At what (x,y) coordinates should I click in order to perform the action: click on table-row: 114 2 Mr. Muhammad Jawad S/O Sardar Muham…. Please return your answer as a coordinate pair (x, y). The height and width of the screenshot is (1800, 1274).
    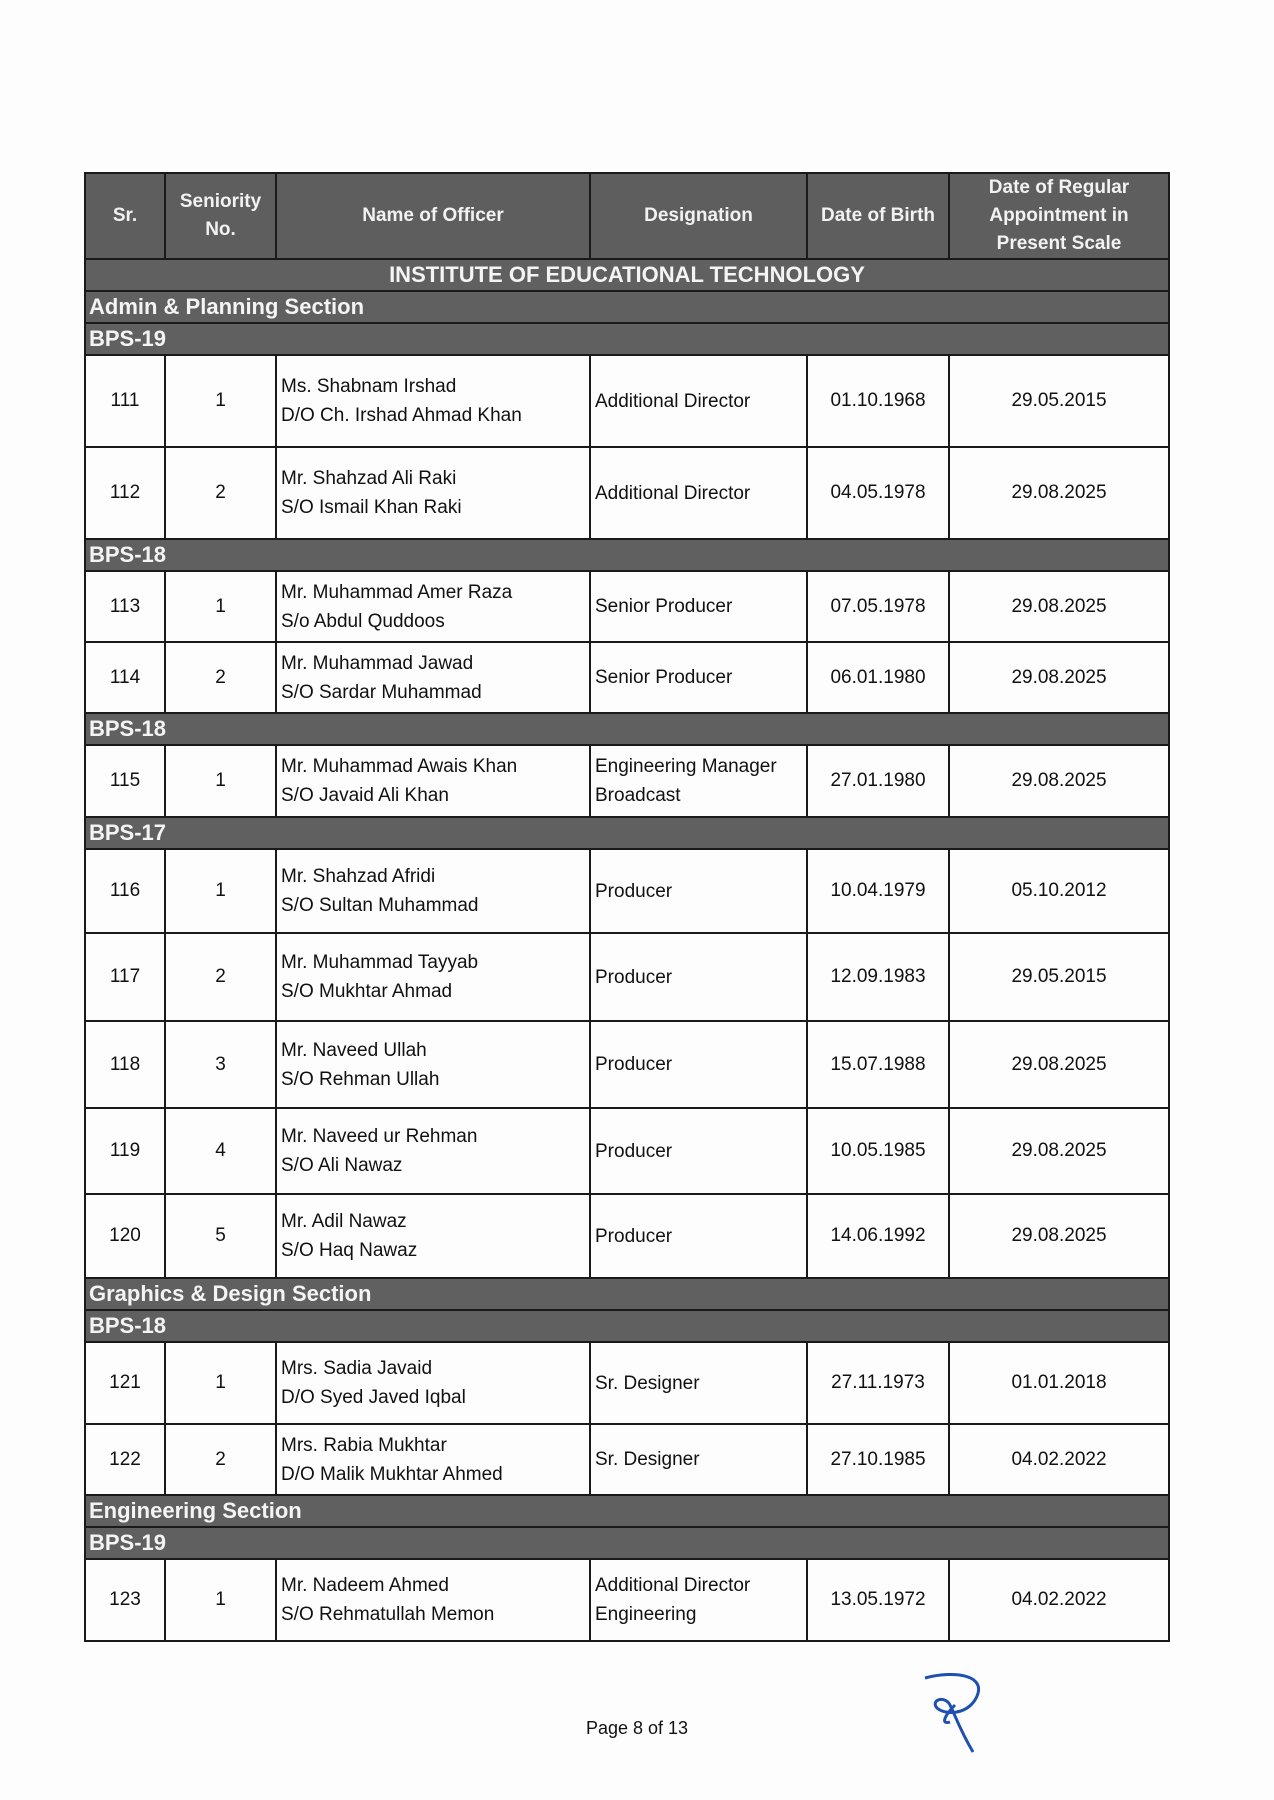
    Looking at the image, I should click on (627, 677).